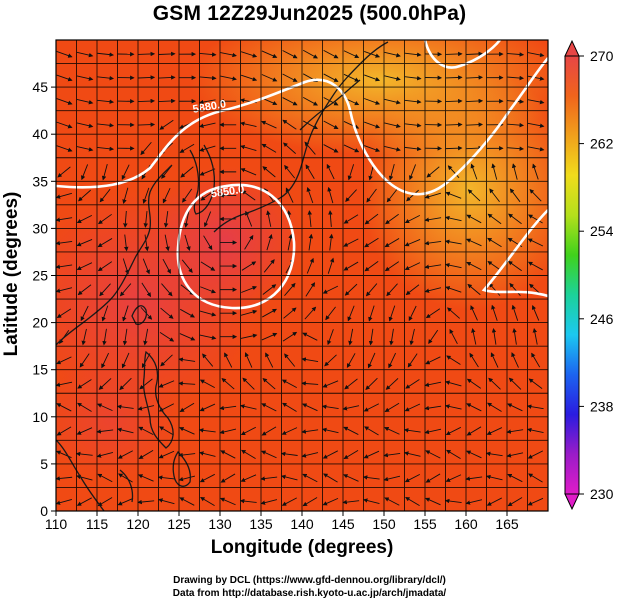  What do you see at coordinates (602, 406) in the screenshot?
I see `colorbar-tick-label: 238` at bounding box center [602, 406].